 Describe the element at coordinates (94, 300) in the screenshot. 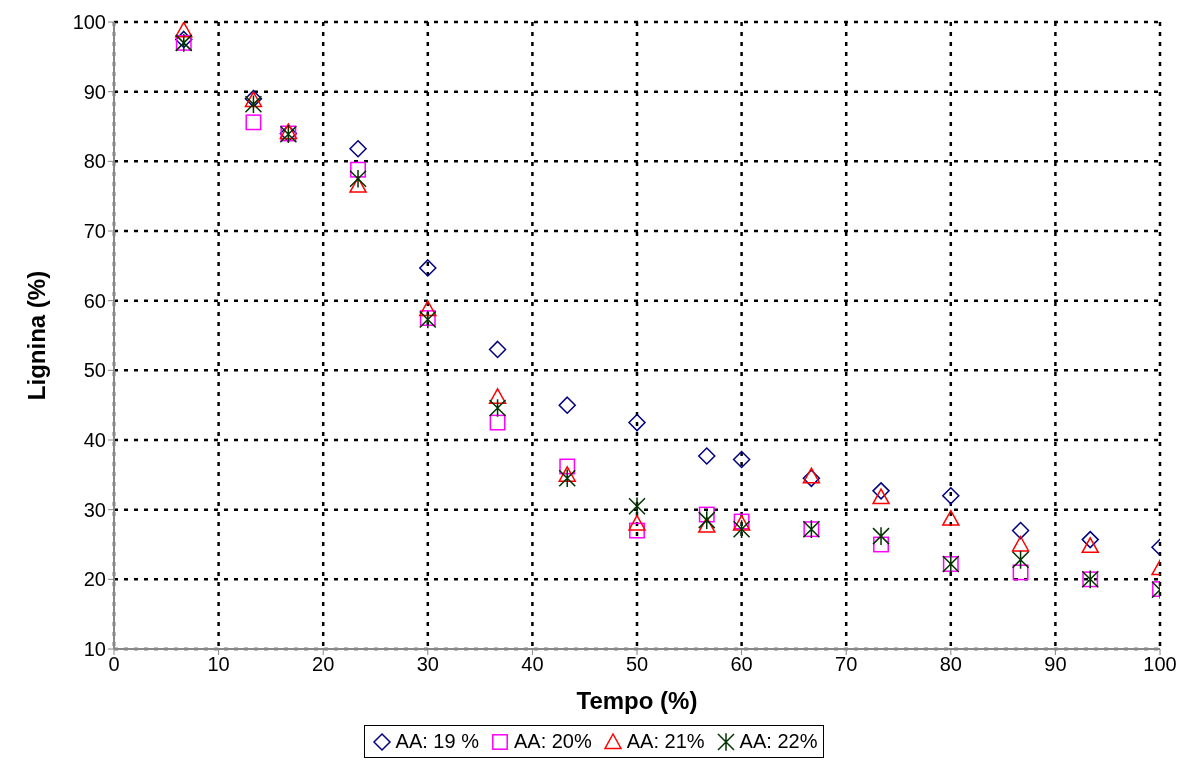

I see `y-tick-label: 60` at that location.